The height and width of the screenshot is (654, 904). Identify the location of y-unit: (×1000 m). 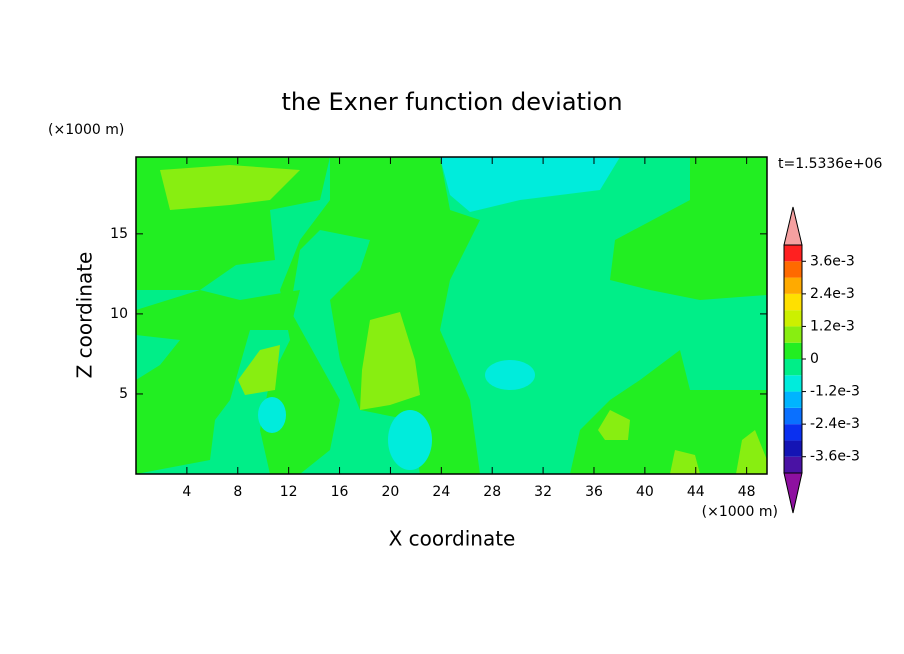
(86, 130).